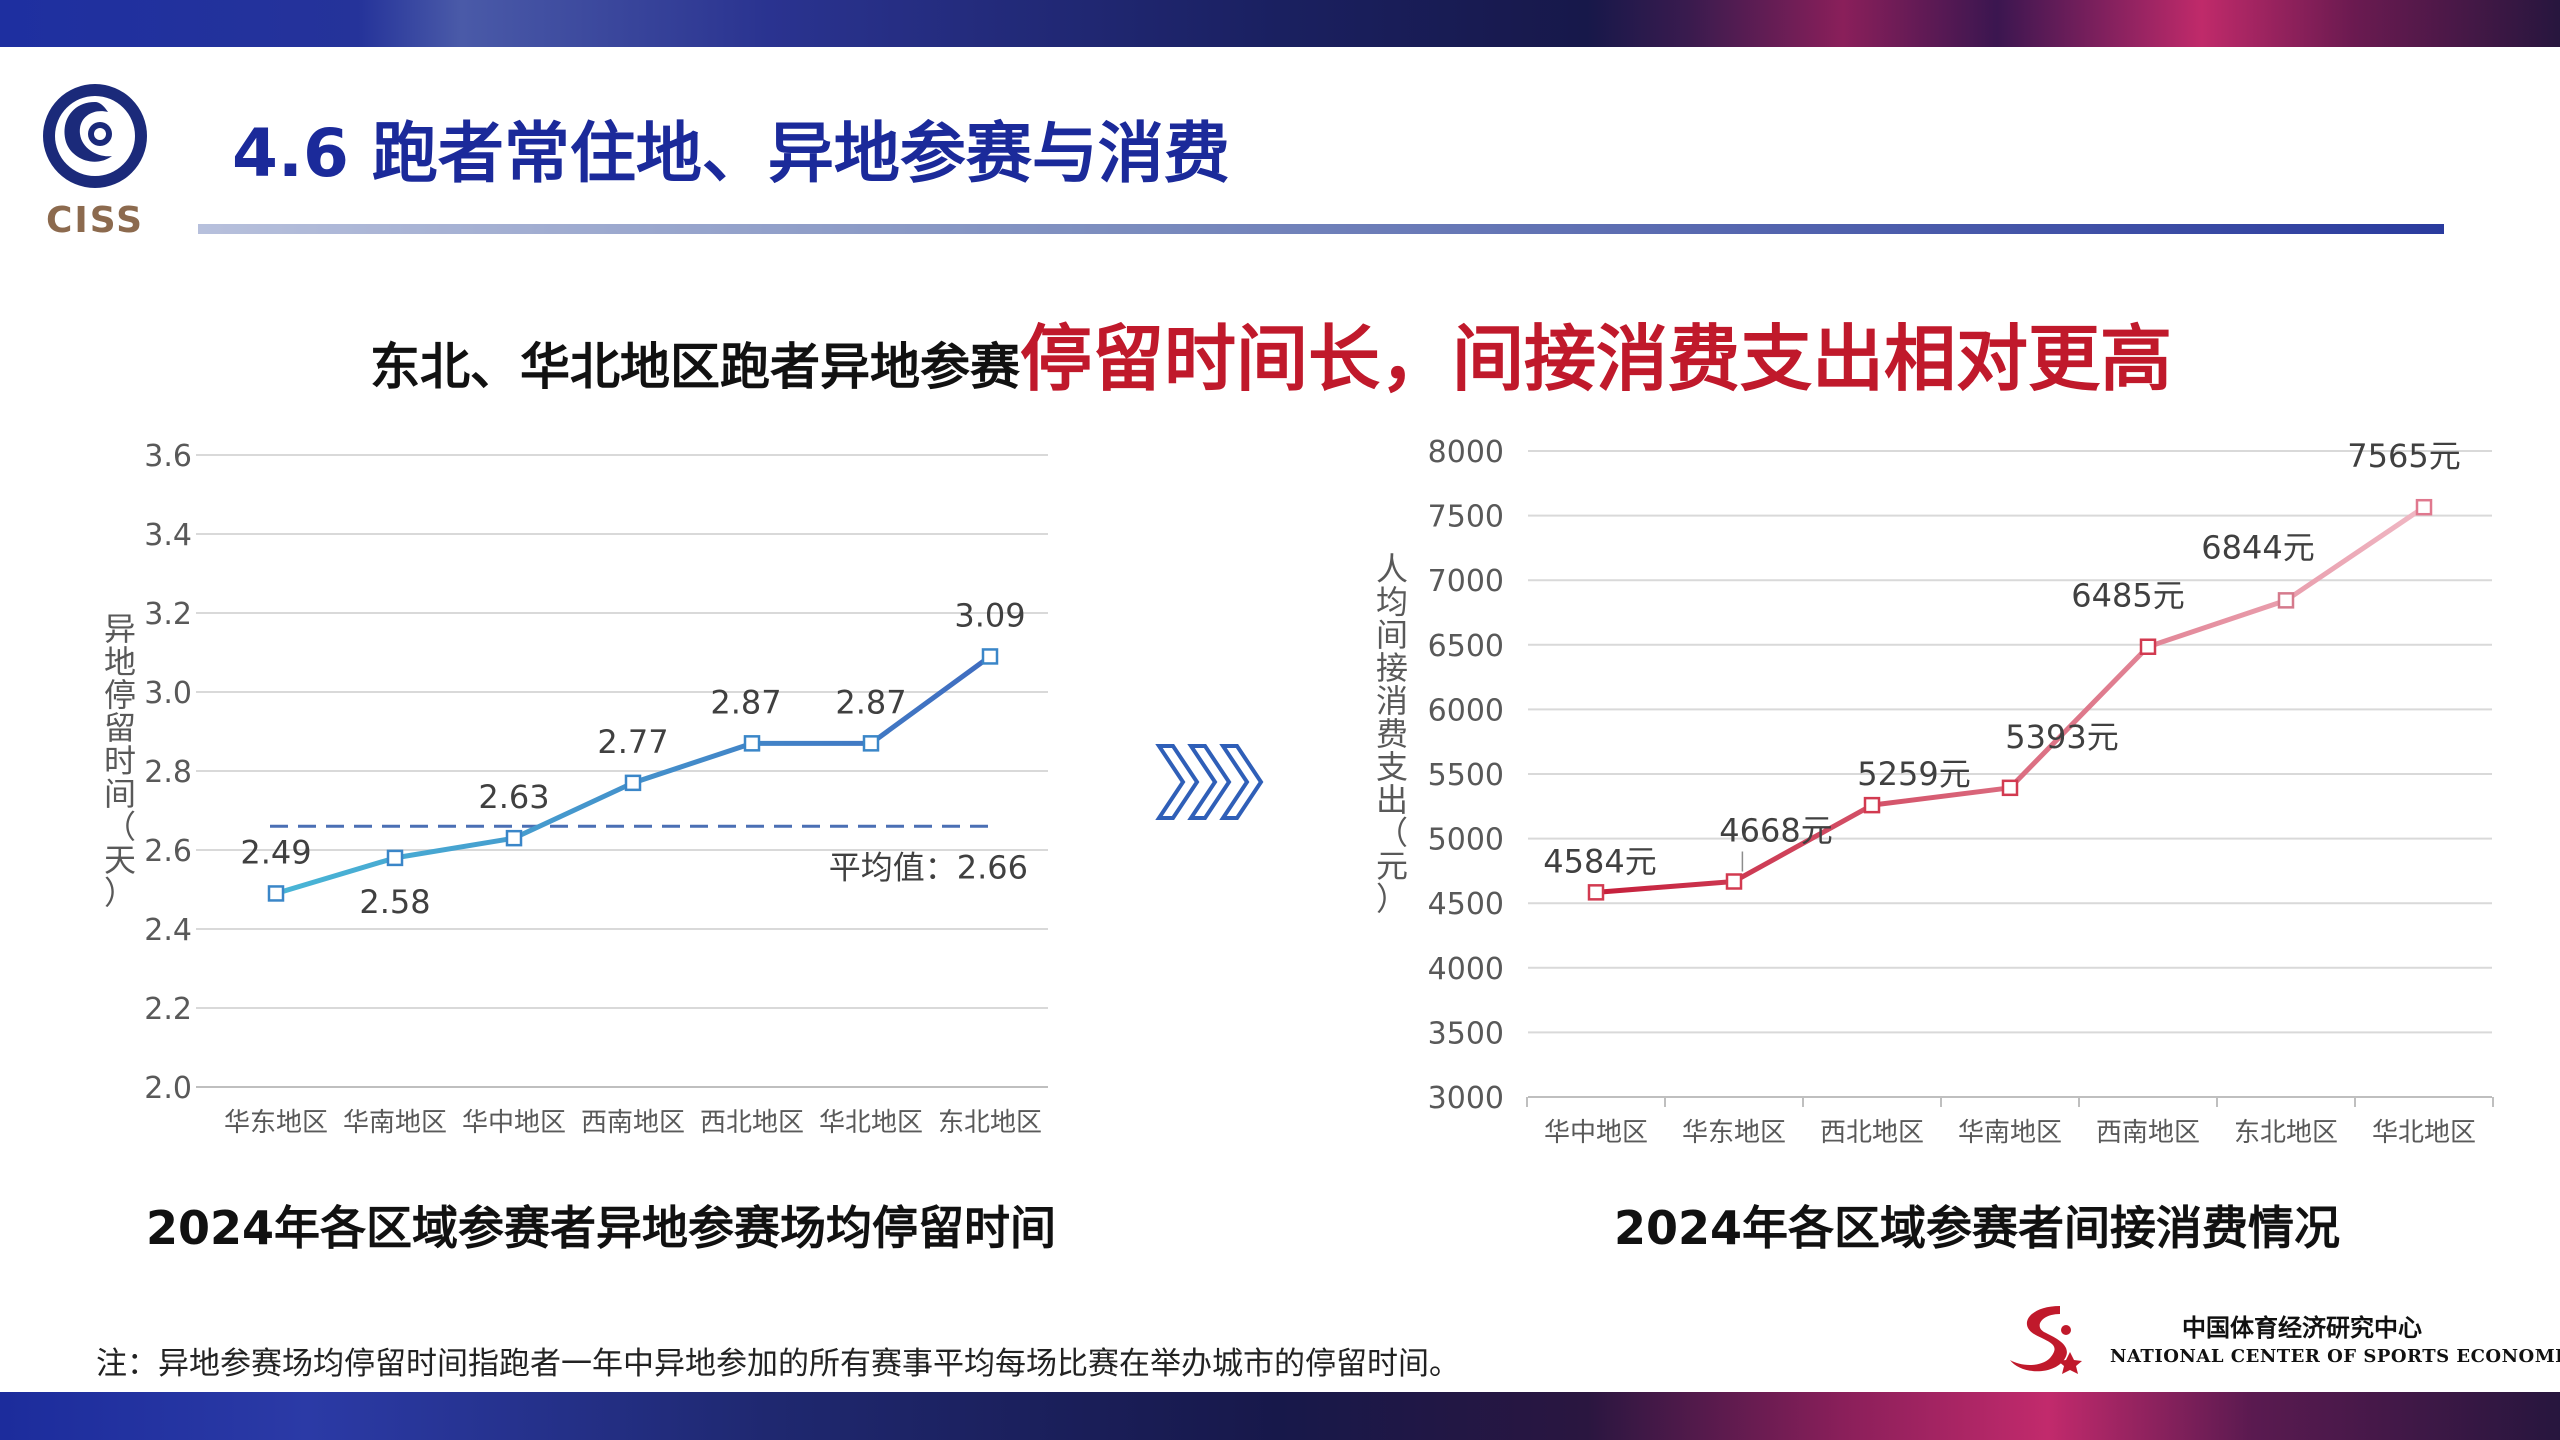 This screenshot has width=2560, height=1440. What do you see at coordinates (168, 456) in the screenshot?
I see `y-tick-label: 3.6` at bounding box center [168, 456].